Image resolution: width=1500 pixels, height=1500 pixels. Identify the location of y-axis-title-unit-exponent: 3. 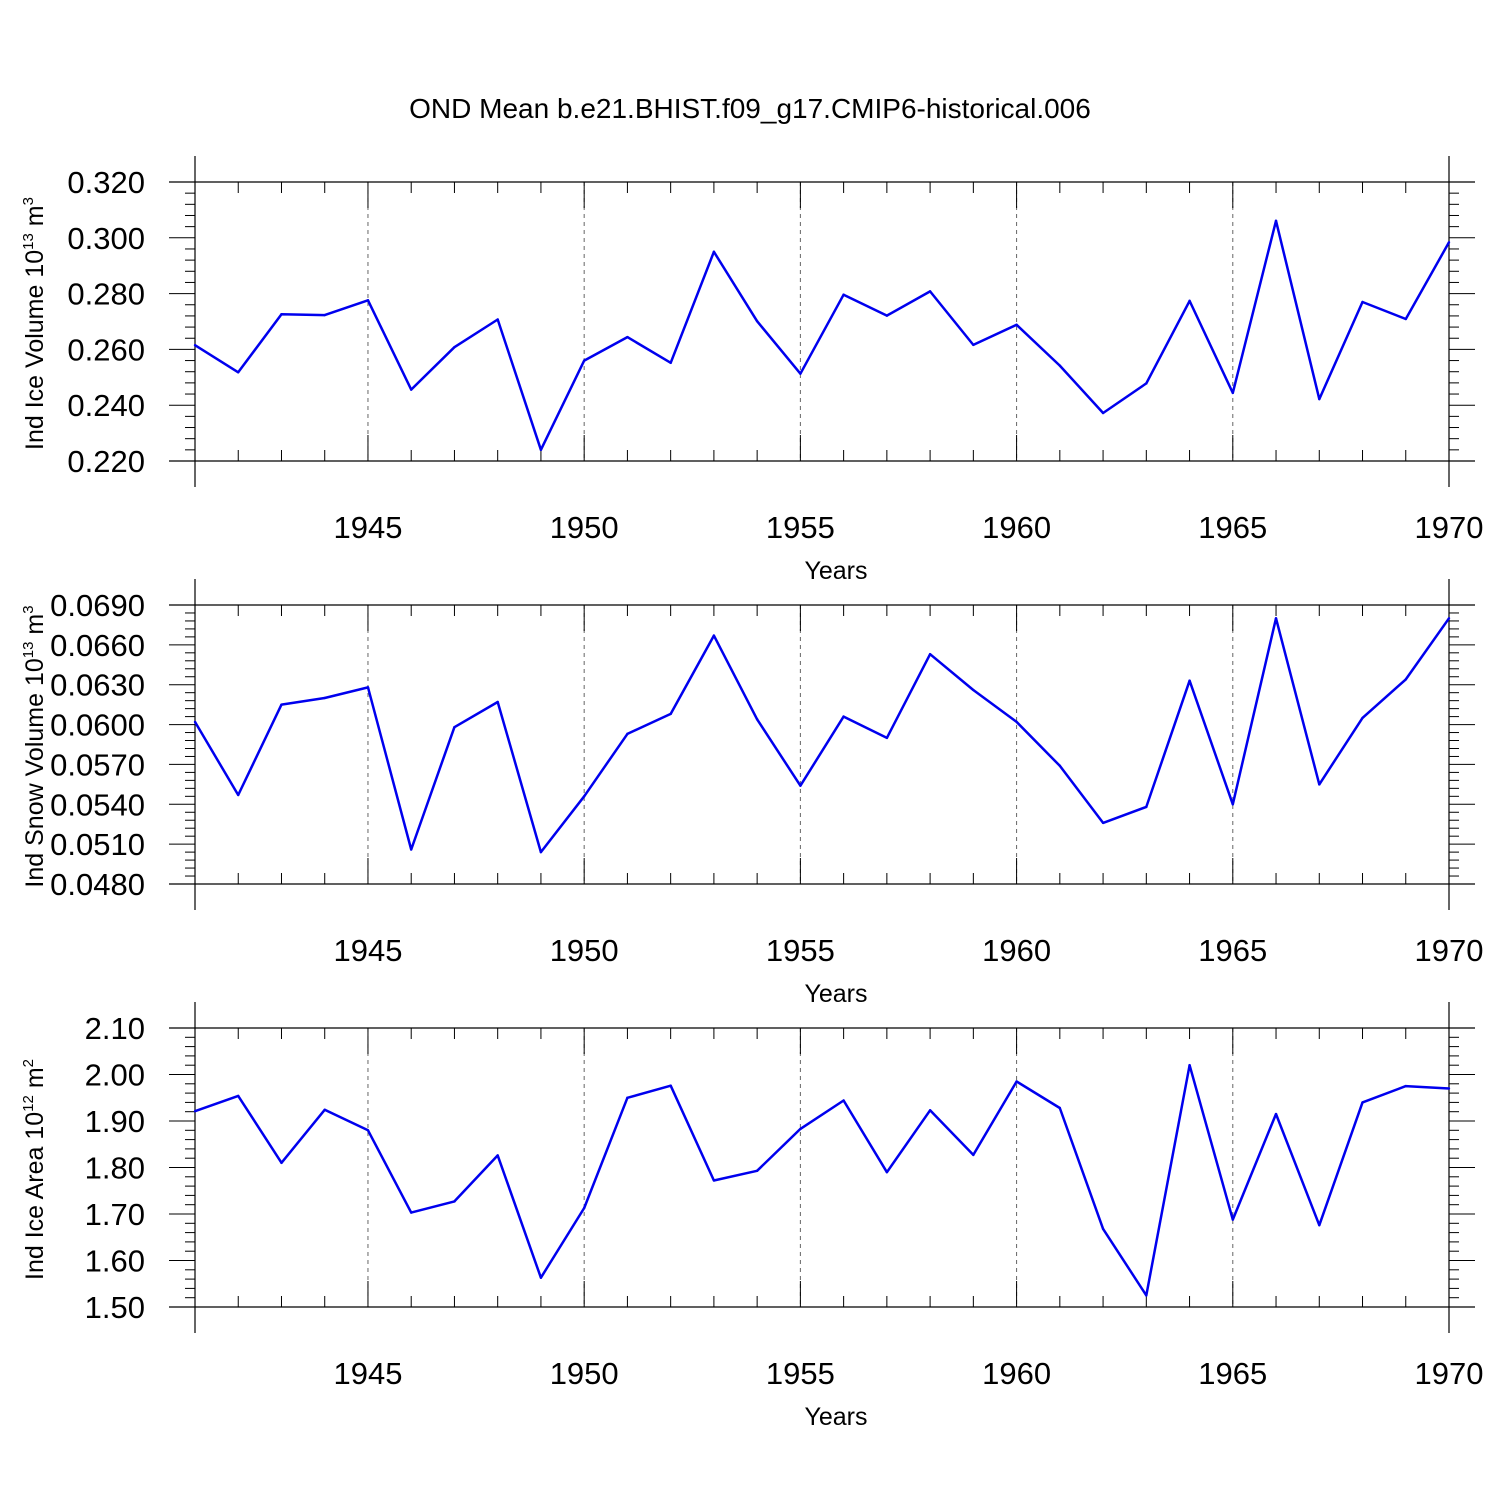
(28, 201).